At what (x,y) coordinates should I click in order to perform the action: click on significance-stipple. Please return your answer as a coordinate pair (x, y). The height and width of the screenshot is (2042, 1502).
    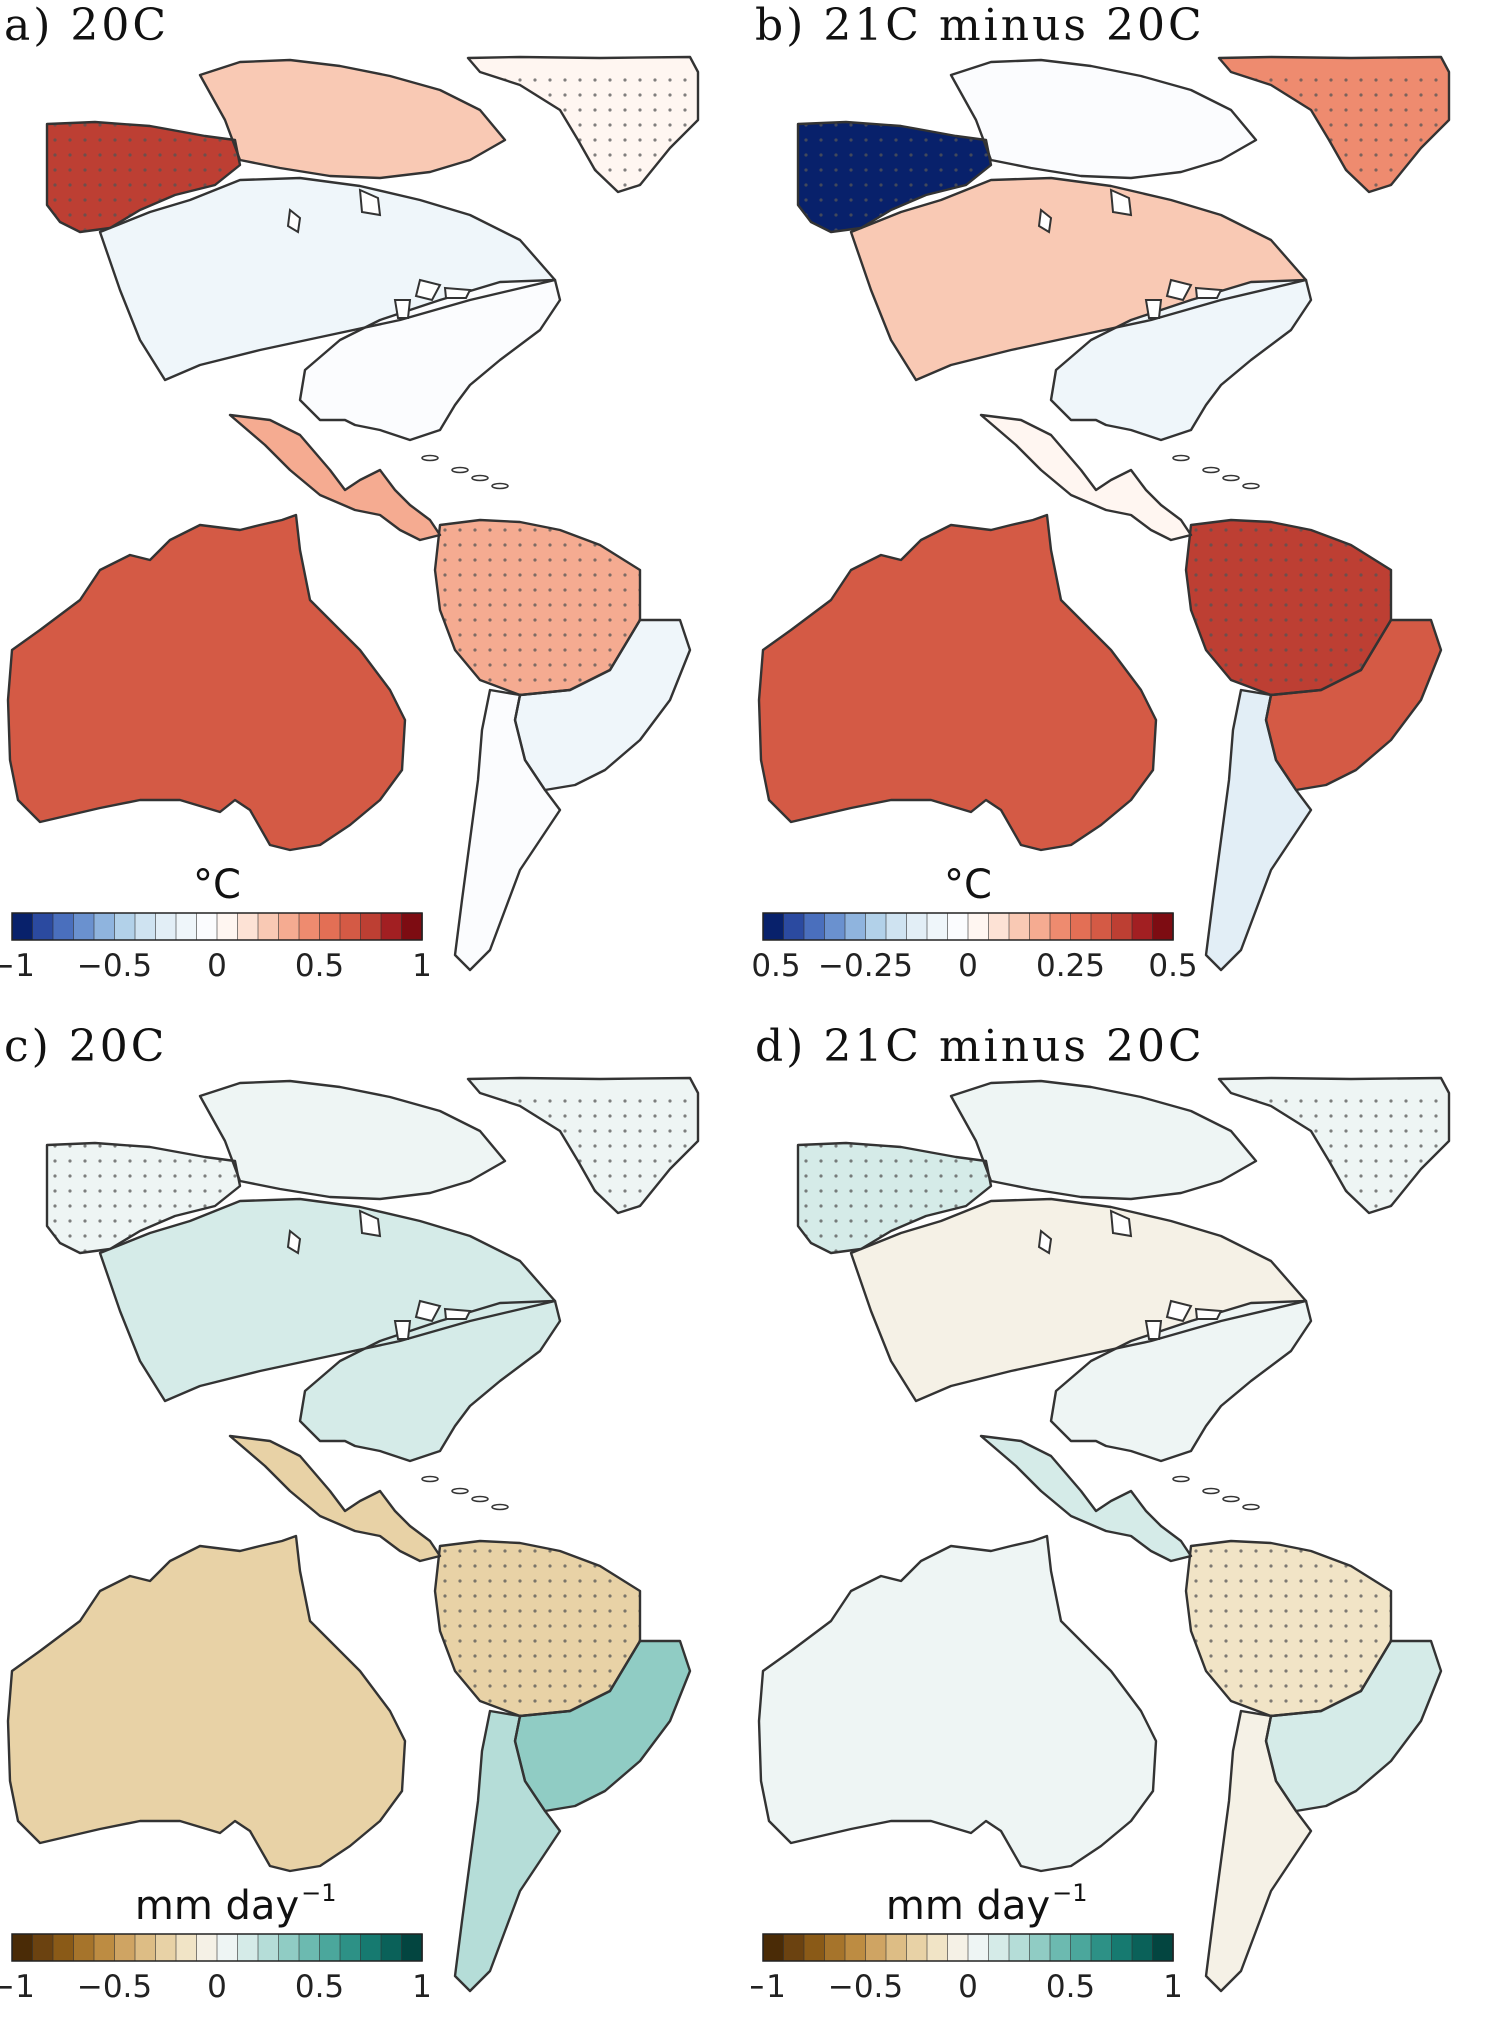
    Looking at the image, I should click on (1292, 611).